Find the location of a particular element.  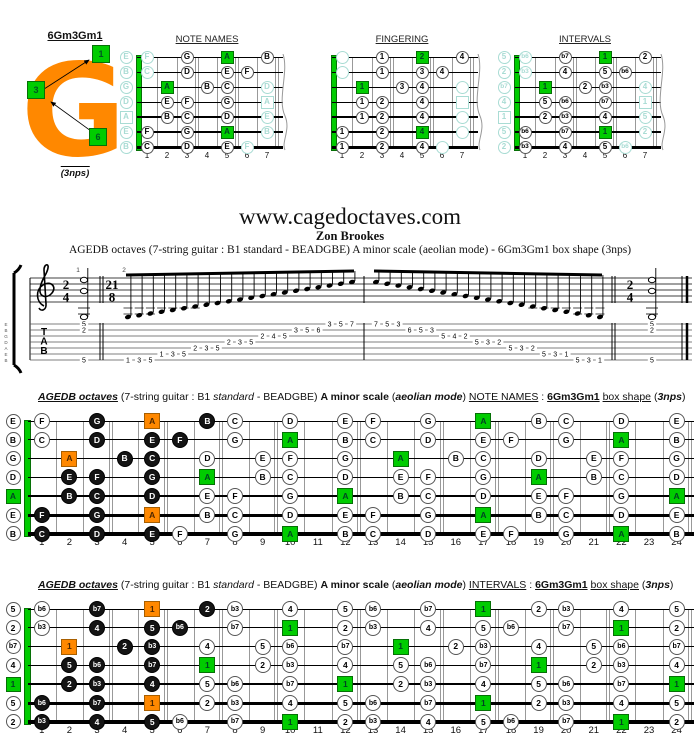

tab-string-letter: A is located at coordinates (5, 348).